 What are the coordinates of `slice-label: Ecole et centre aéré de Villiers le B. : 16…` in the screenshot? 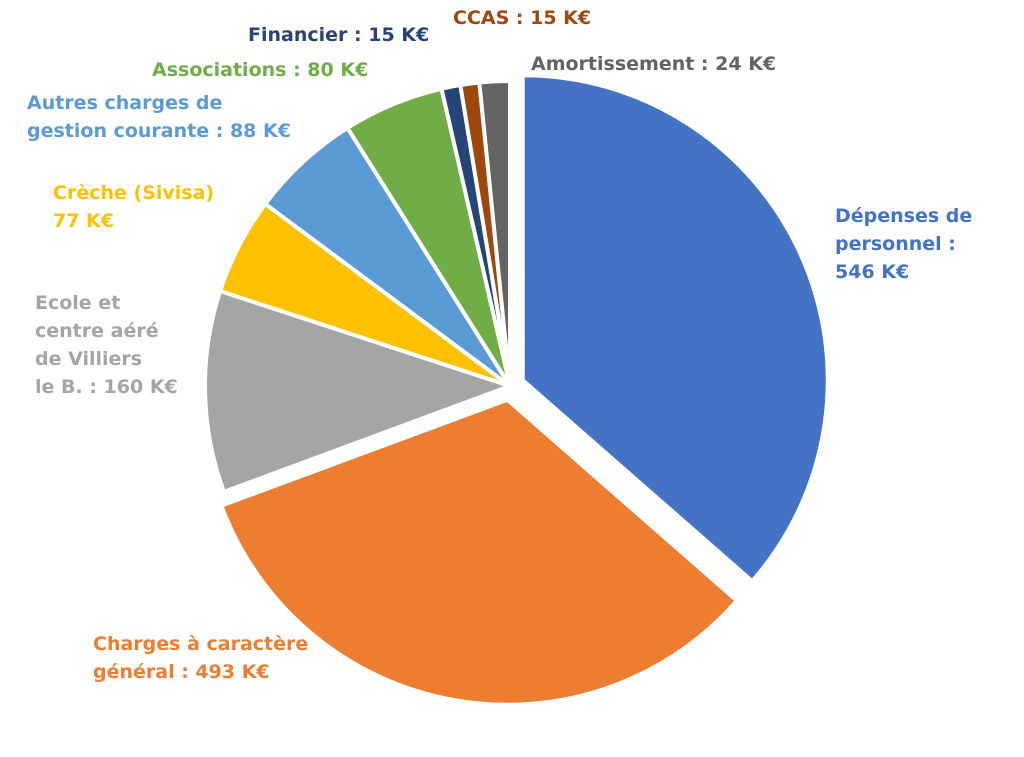 It's located at (106, 345).